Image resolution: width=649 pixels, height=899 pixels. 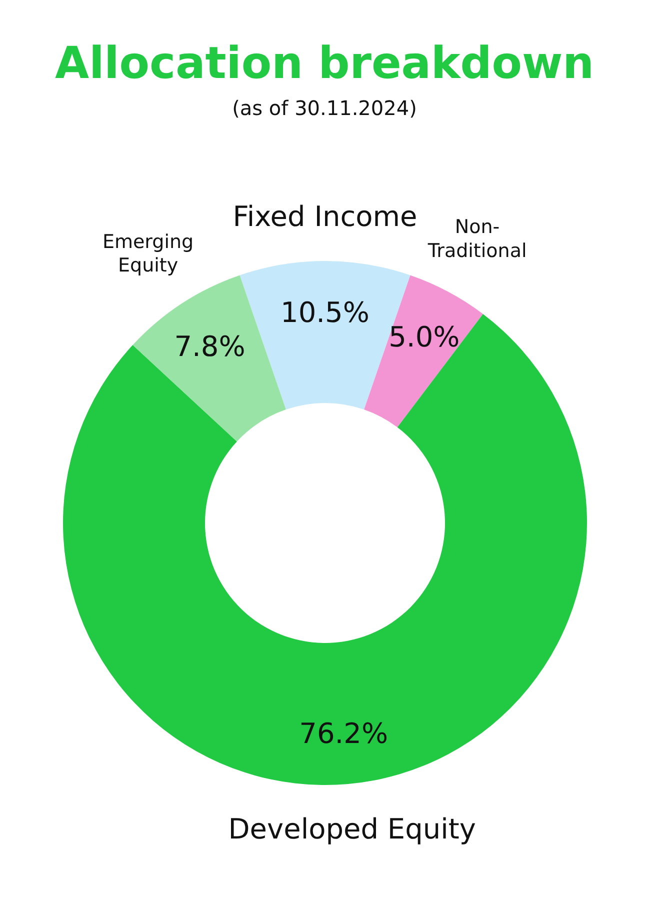 What do you see at coordinates (343, 733) in the screenshot?
I see `data-label: 76.2%` at bounding box center [343, 733].